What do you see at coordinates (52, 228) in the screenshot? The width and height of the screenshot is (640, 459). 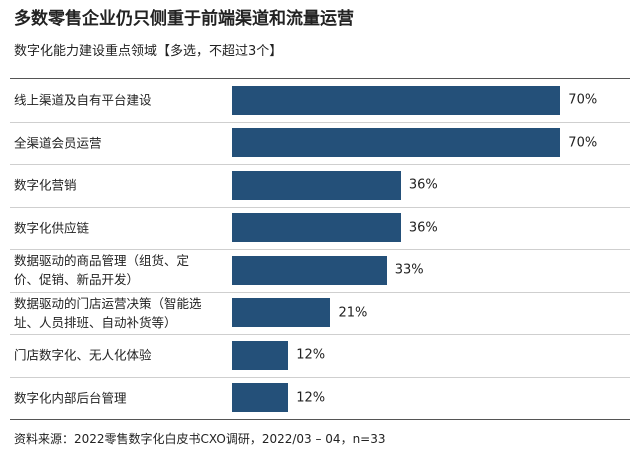 I see `category-label: 数字化供应链` at bounding box center [52, 228].